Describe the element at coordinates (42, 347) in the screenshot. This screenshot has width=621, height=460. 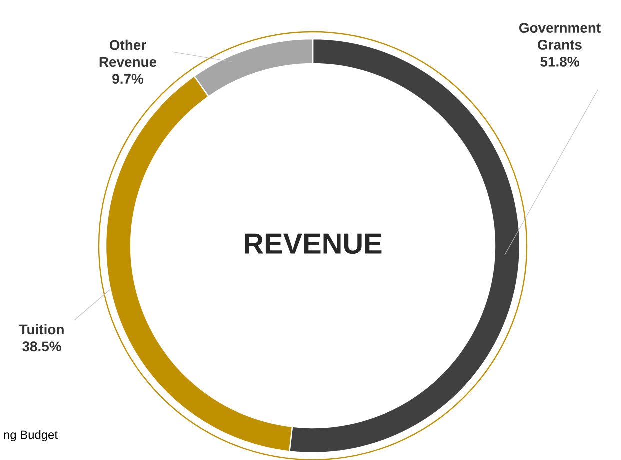
I see `data-label: 38.5%` at that location.